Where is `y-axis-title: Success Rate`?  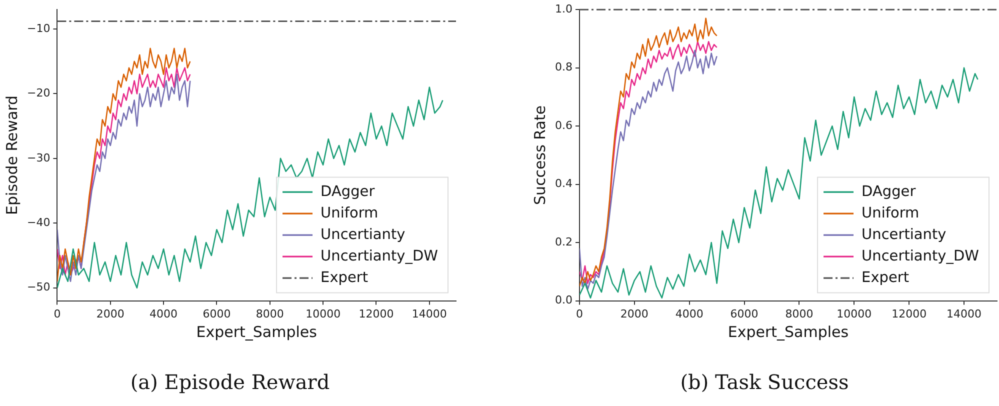
y-axis-title: Success Rate is located at coordinates (539, 155).